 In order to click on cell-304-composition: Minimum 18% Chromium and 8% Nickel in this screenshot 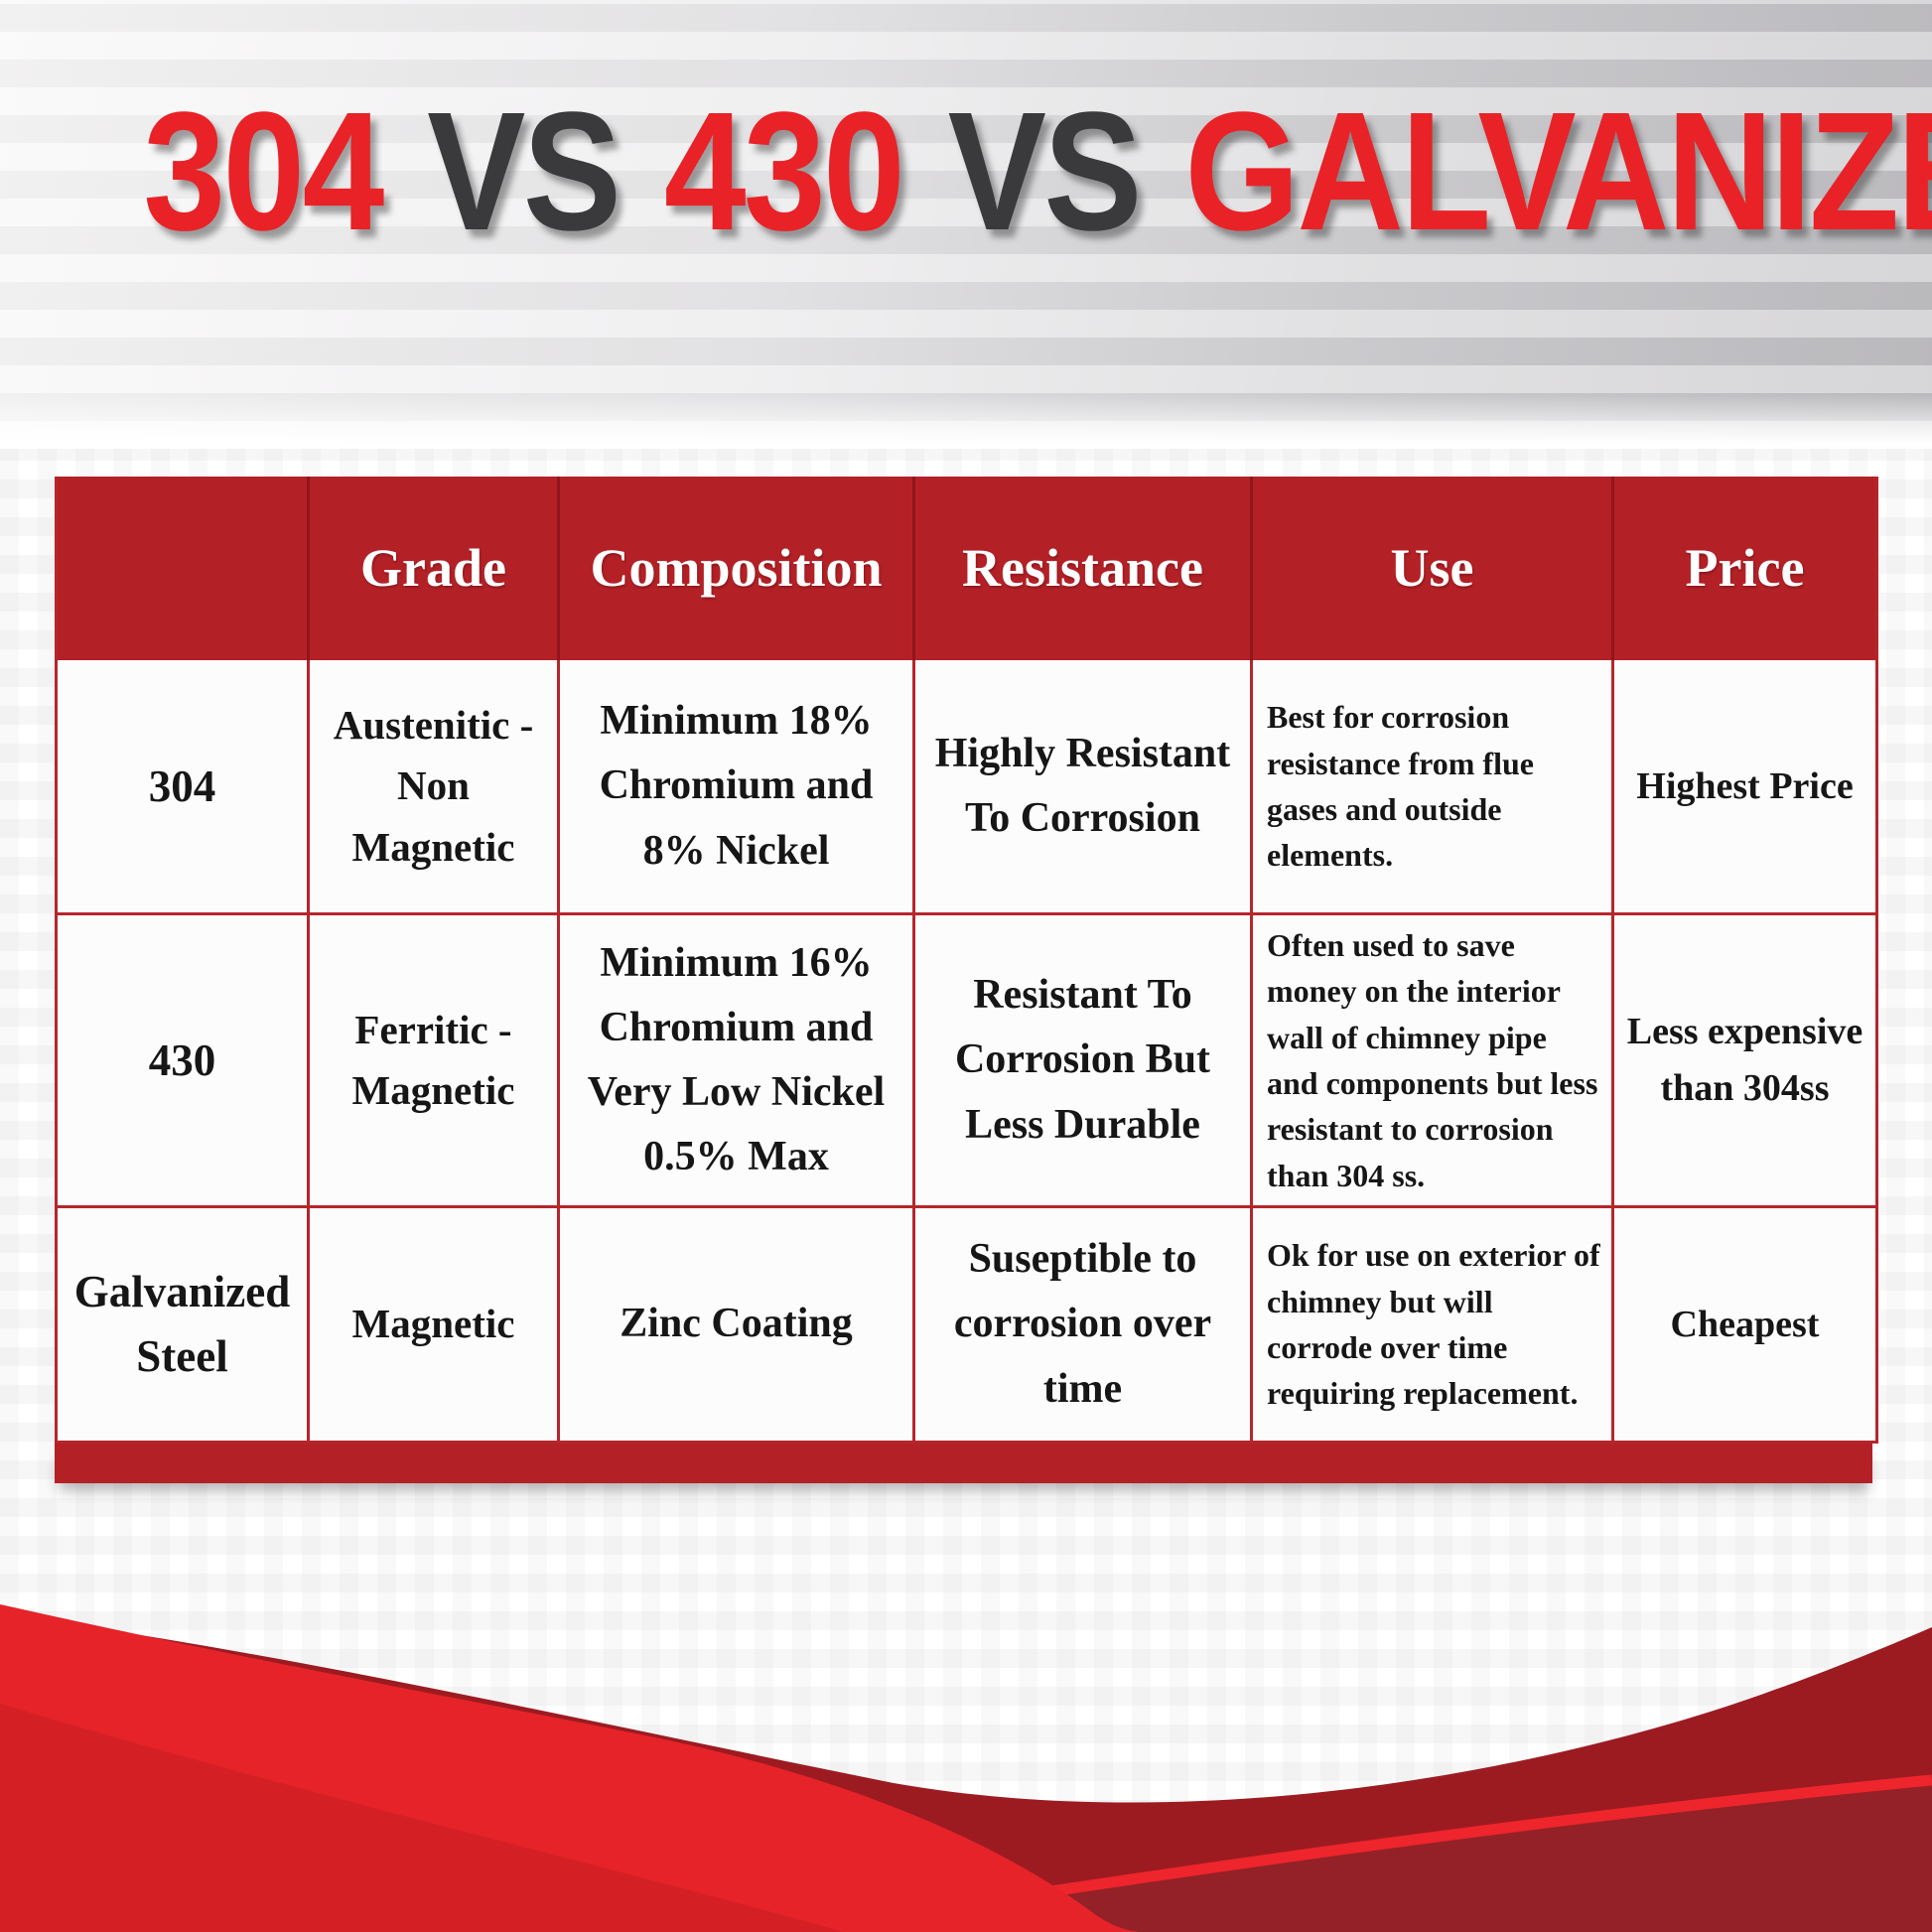, I will do `click(737, 788)`.